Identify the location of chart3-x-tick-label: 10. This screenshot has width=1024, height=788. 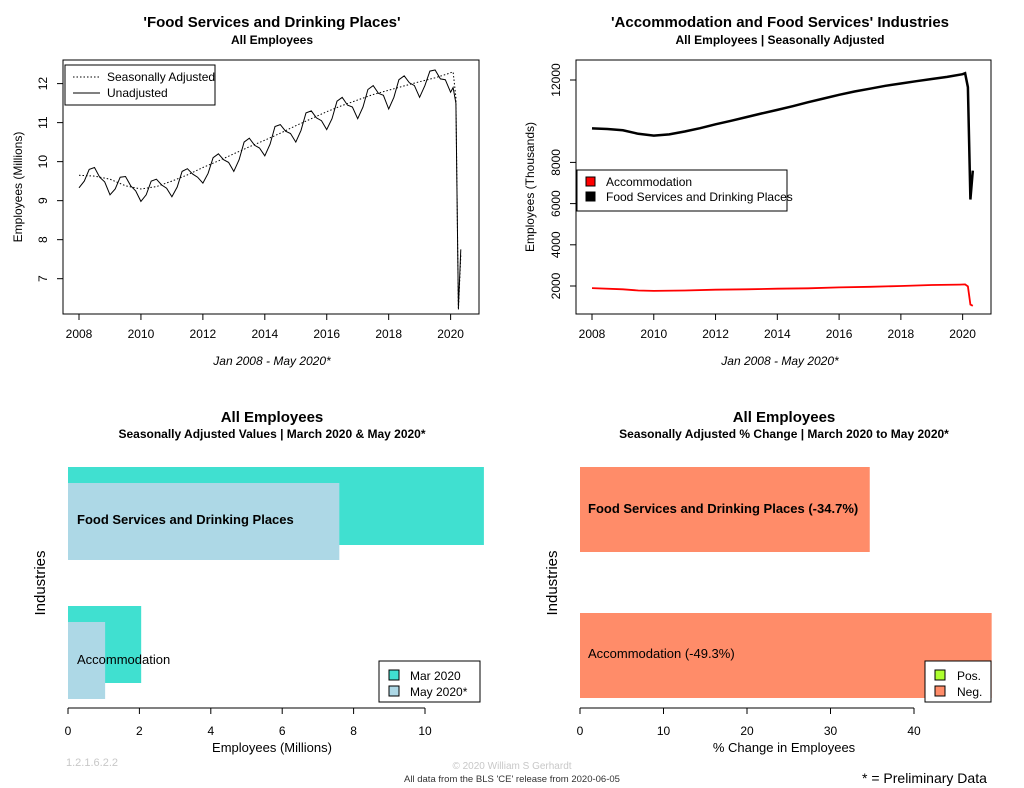
(425, 731).